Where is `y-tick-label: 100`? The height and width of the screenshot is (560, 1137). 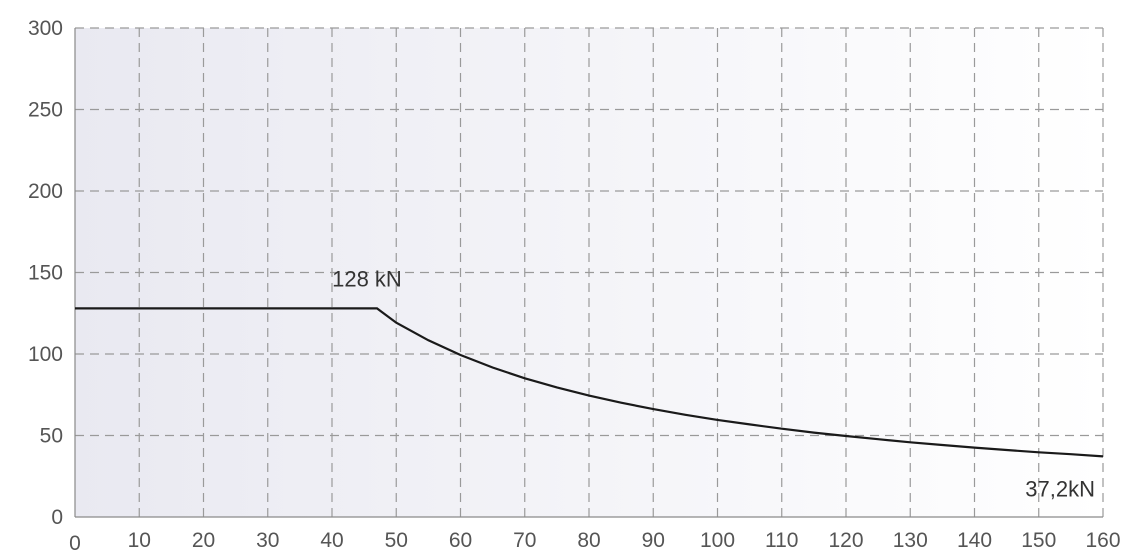
y-tick-label: 100 is located at coordinates (45, 354).